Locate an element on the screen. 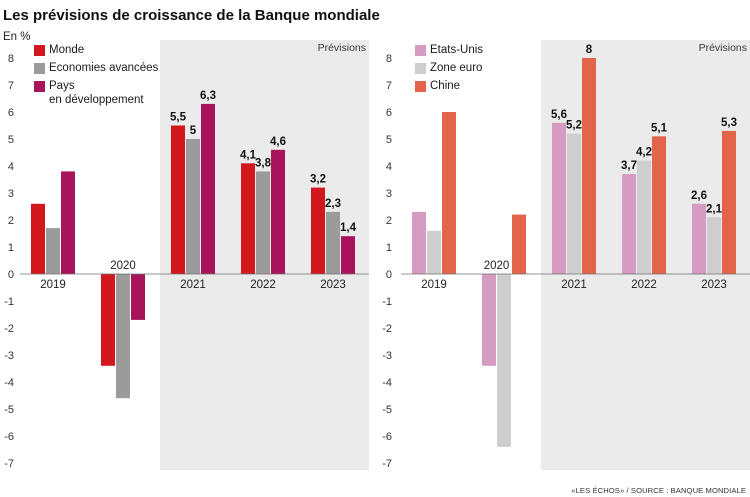 The width and height of the screenshot is (750, 497). data-label: 4,6 is located at coordinates (278, 142).